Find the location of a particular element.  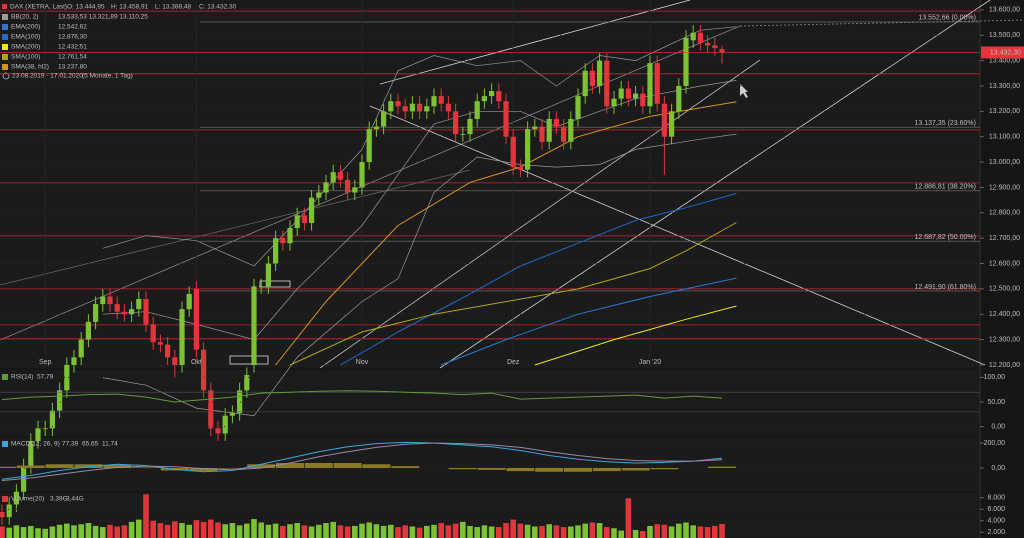

legend-name: Volume(20) is located at coordinates (27, 499).